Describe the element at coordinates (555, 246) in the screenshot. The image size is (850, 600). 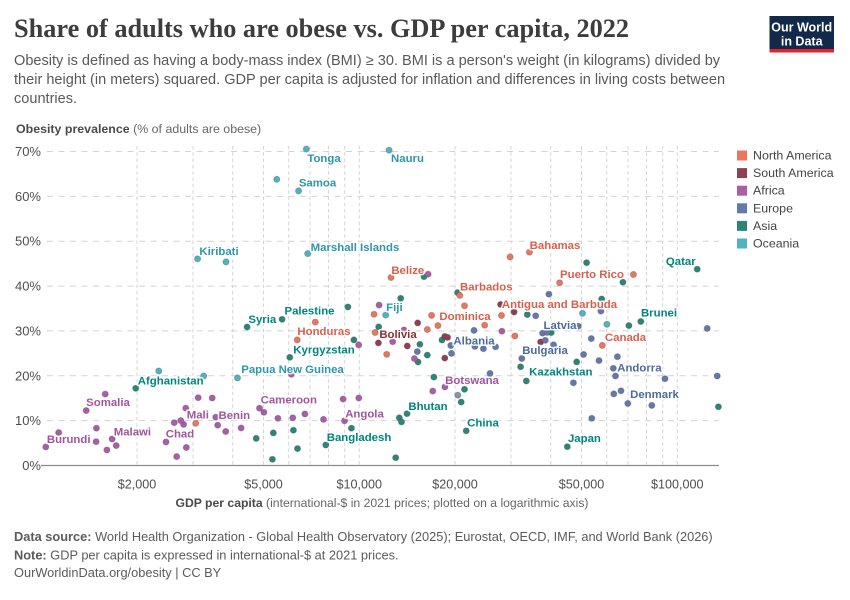
I see `svg-text: Bahamas` at that location.